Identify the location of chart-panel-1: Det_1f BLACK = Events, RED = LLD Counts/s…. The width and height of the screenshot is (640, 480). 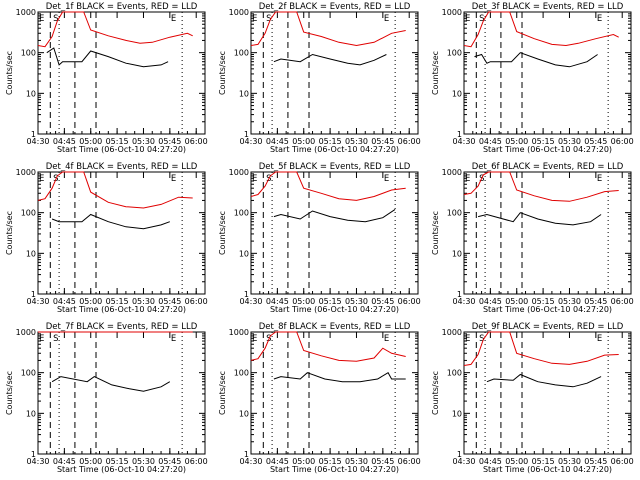
(106, 78).